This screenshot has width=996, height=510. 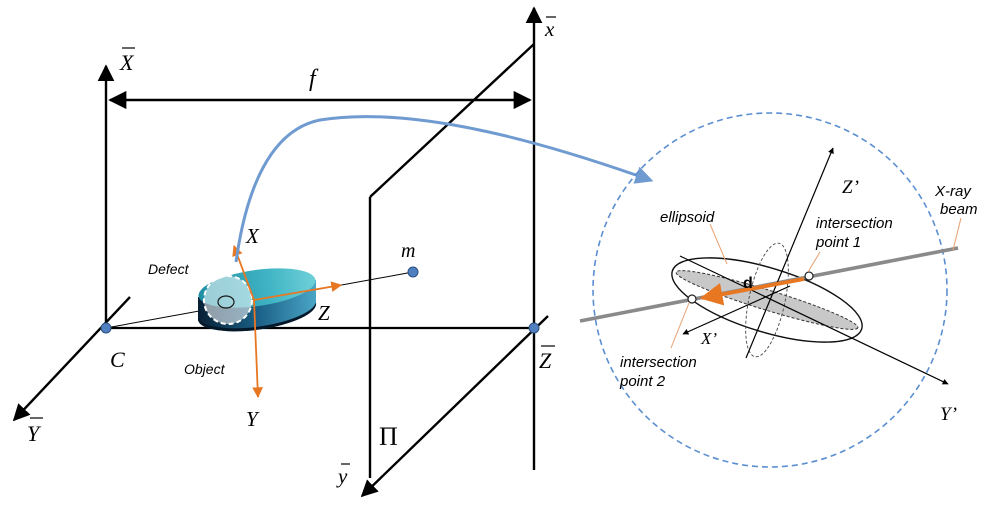 What do you see at coordinates (34, 433) in the screenshot?
I see `label-y-bar: Y` at bounding box center [34, 433].